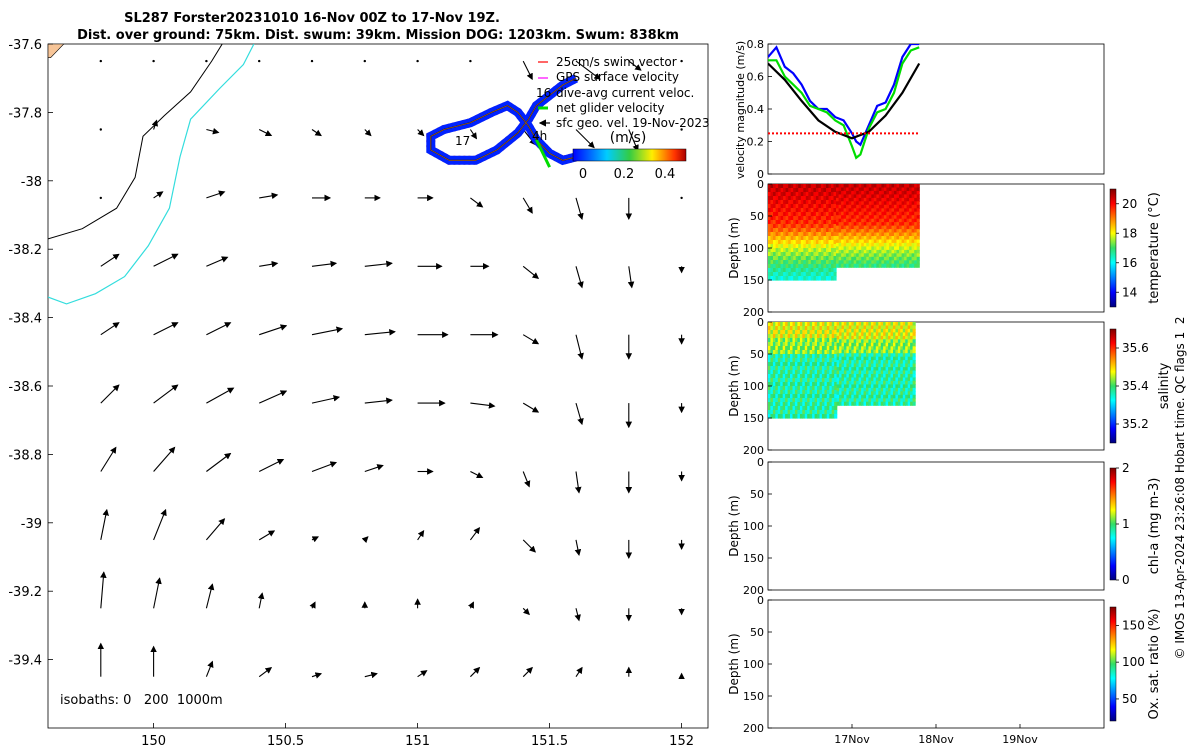 Image resolution: width=1200 pixels, height=754 pixels. I want to click on colorbar-tick-label: 35.4, so click(1135, 386).